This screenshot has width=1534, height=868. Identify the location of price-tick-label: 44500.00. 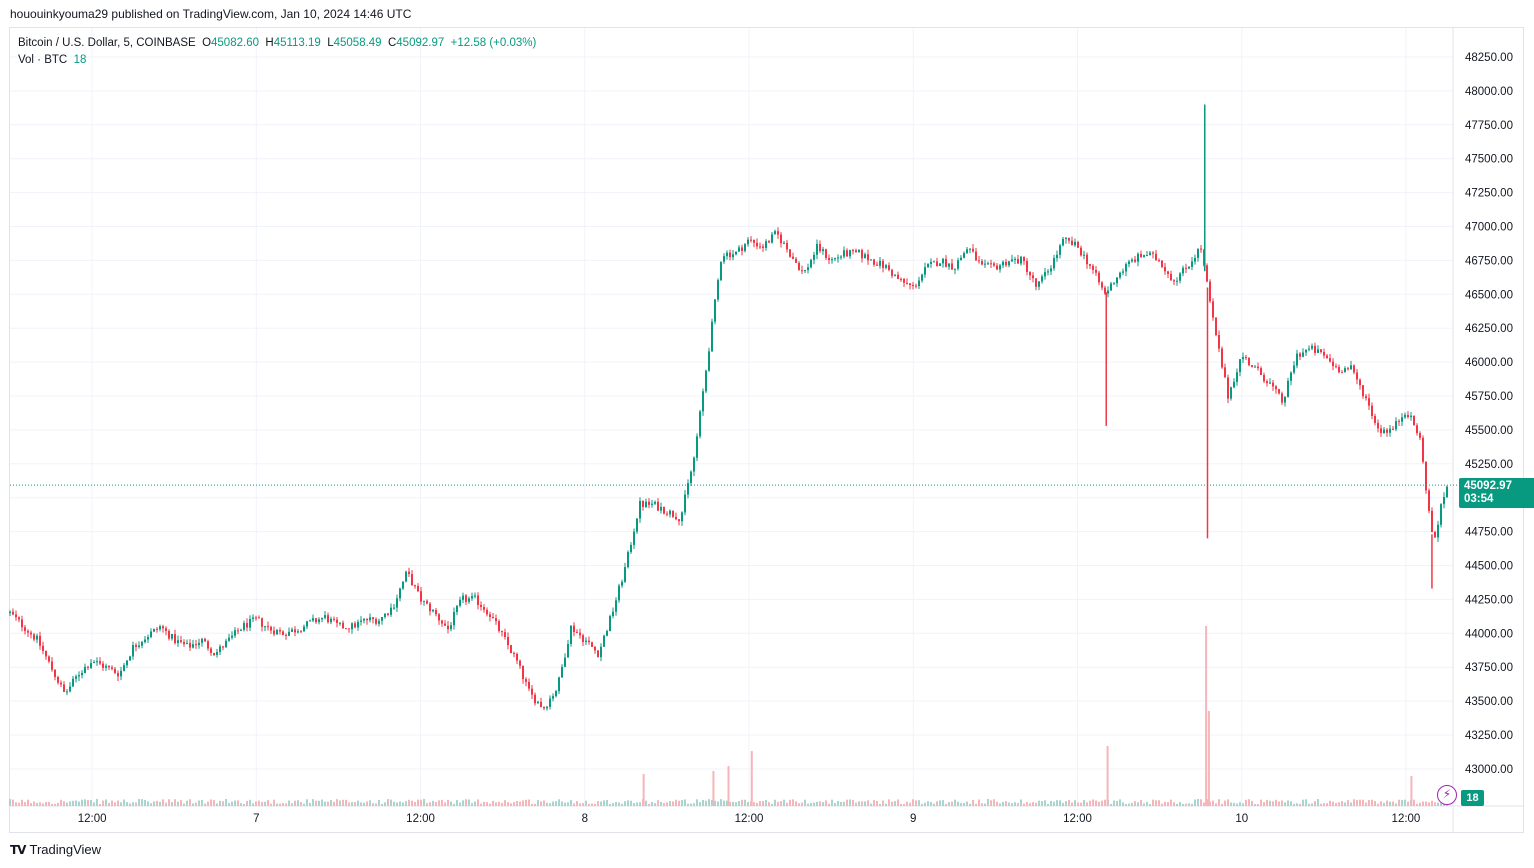
(1489, 567).